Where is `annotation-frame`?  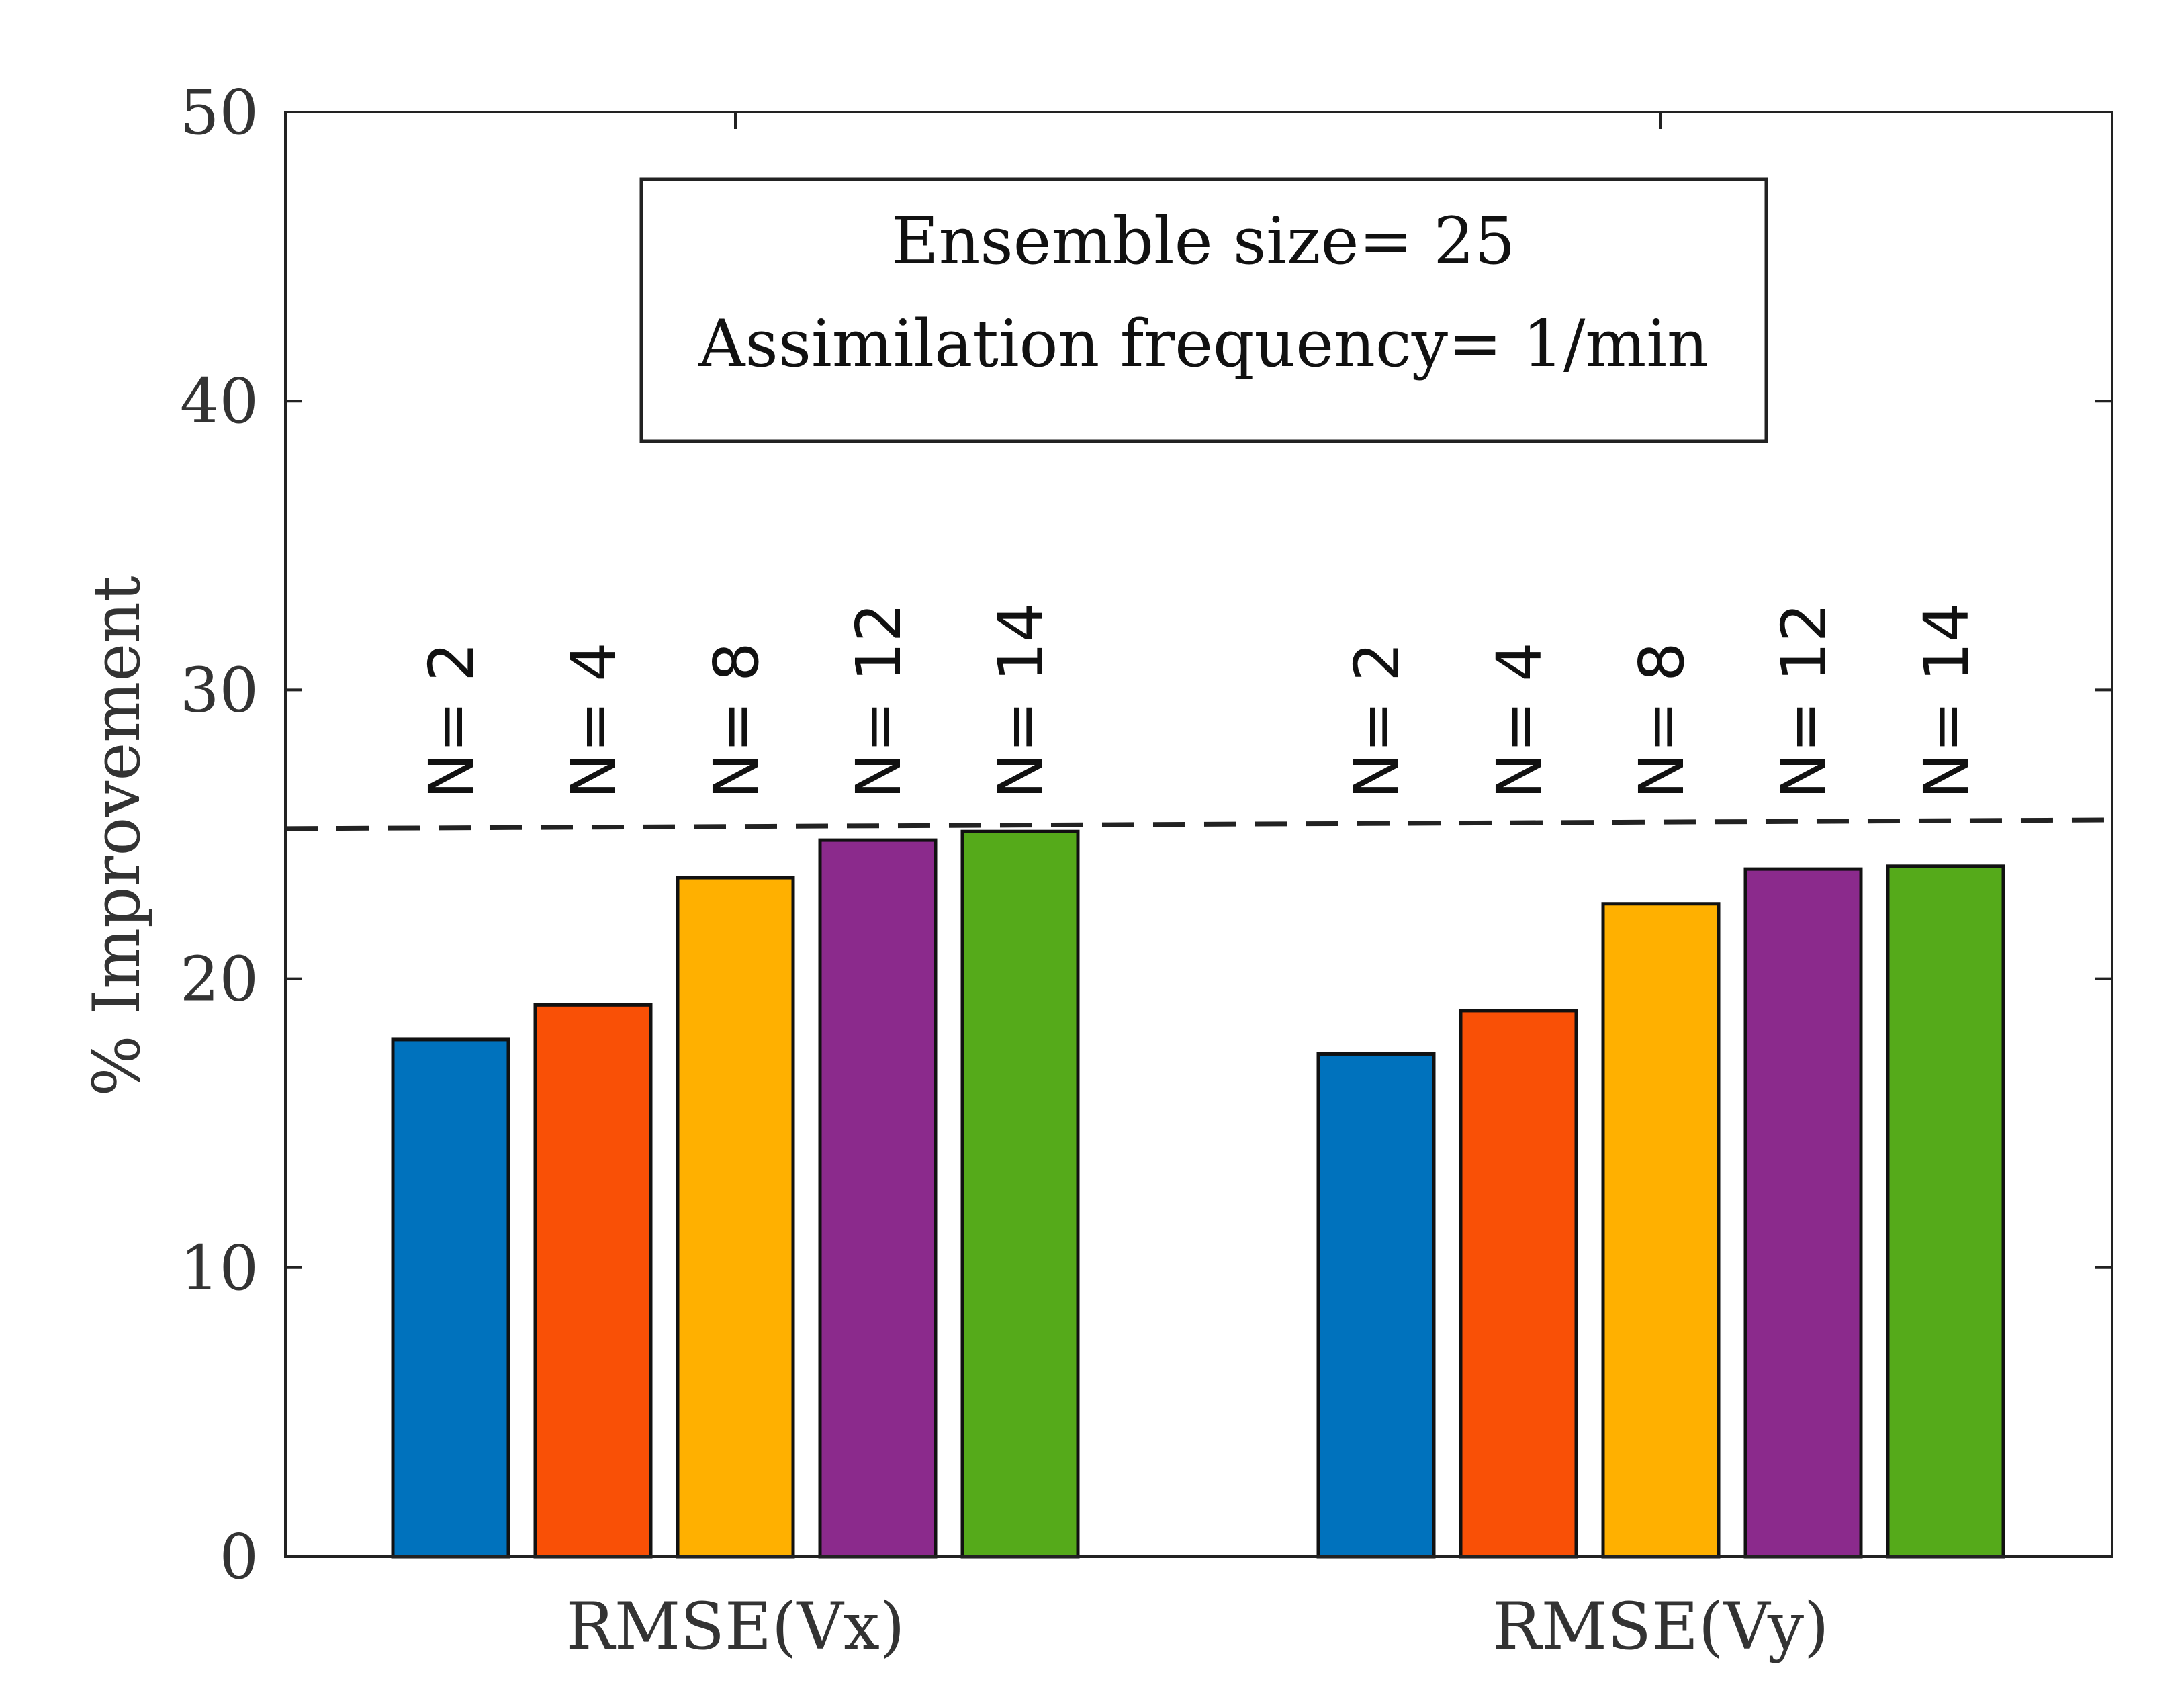
annotation-frame is located at coordinates (1203, 310).